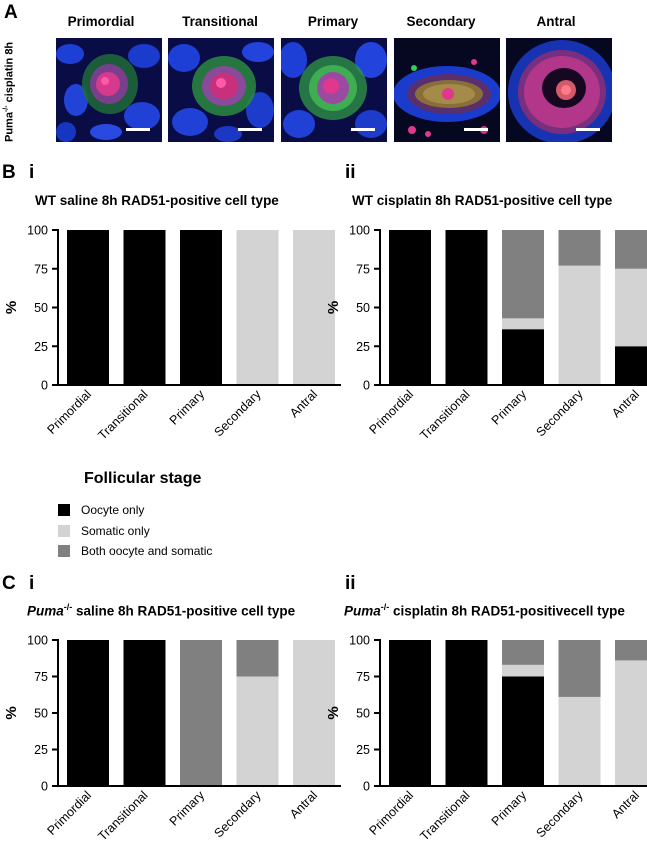 The width and height of the screenshot is (647, 851). I want to click on legend-item-both: Both oocyte and somatic, so click(135, 551).